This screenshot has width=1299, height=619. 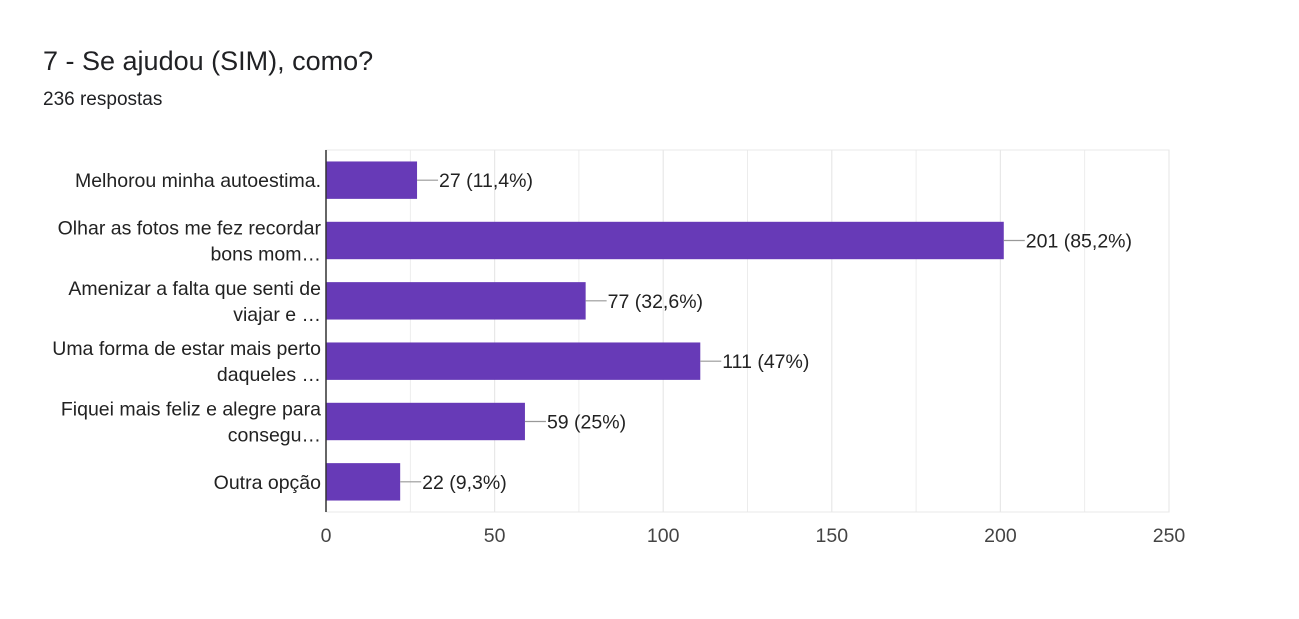 What do you see at coordinates (1079, 242) in the screenshot?
I see `data-label: 201 (85,2%)` at bounding box center [1079, 242].